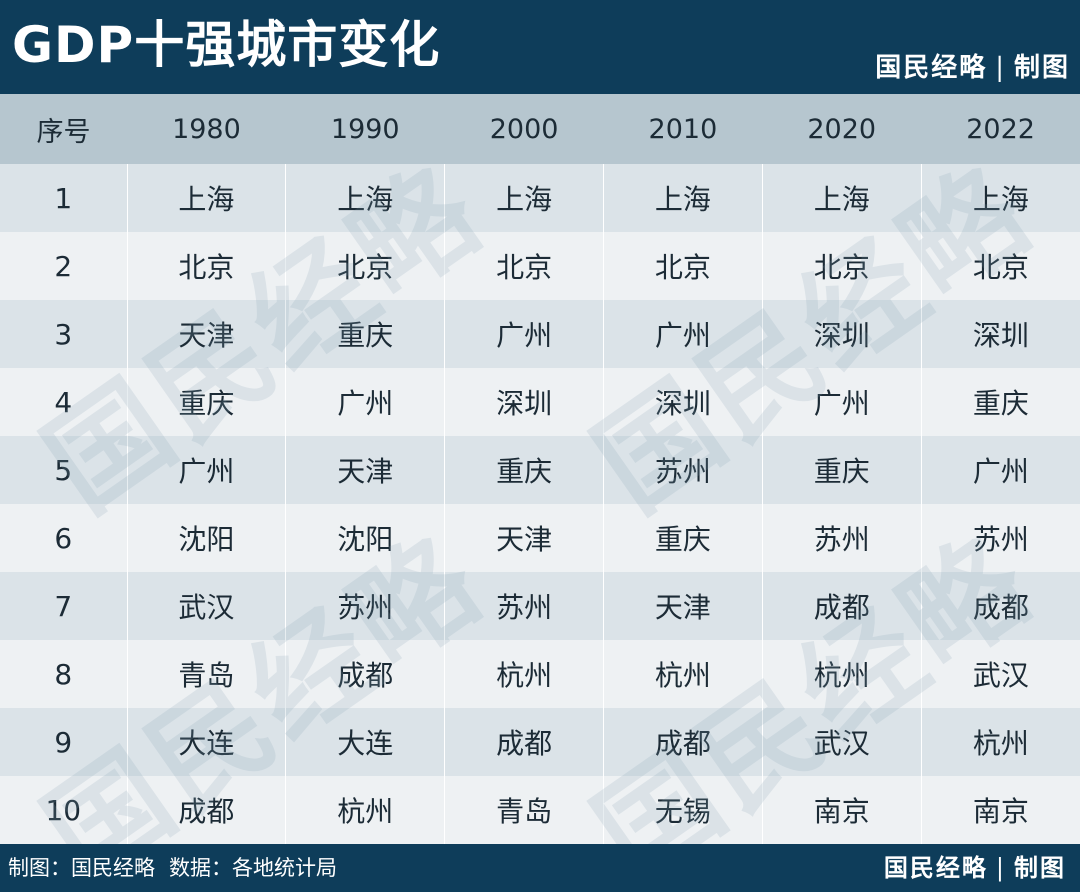 This screenshot has width=1080, height=892. I want to click on rank-cell: 4, so click(64, 402).